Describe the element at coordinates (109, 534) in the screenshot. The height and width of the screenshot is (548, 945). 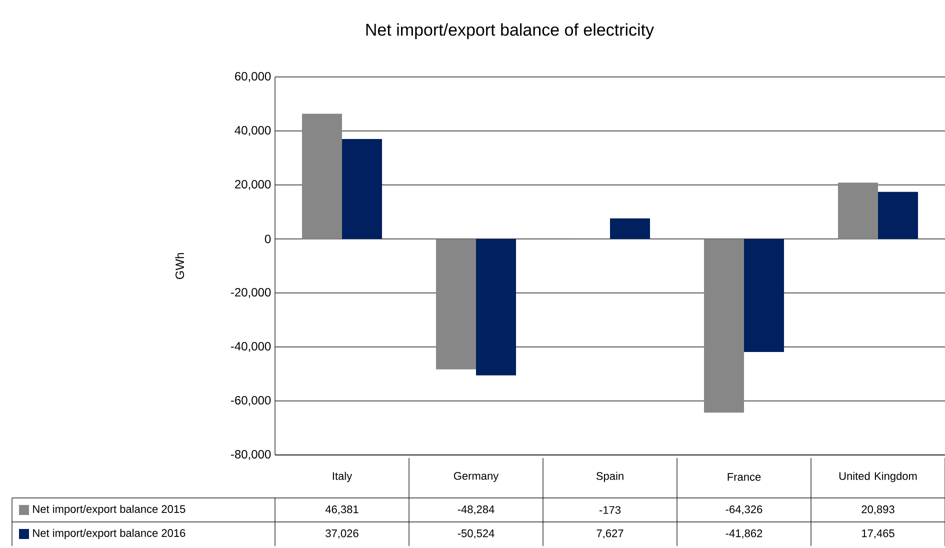
I see `legend-label: Net import/export balance 2016` at that location.